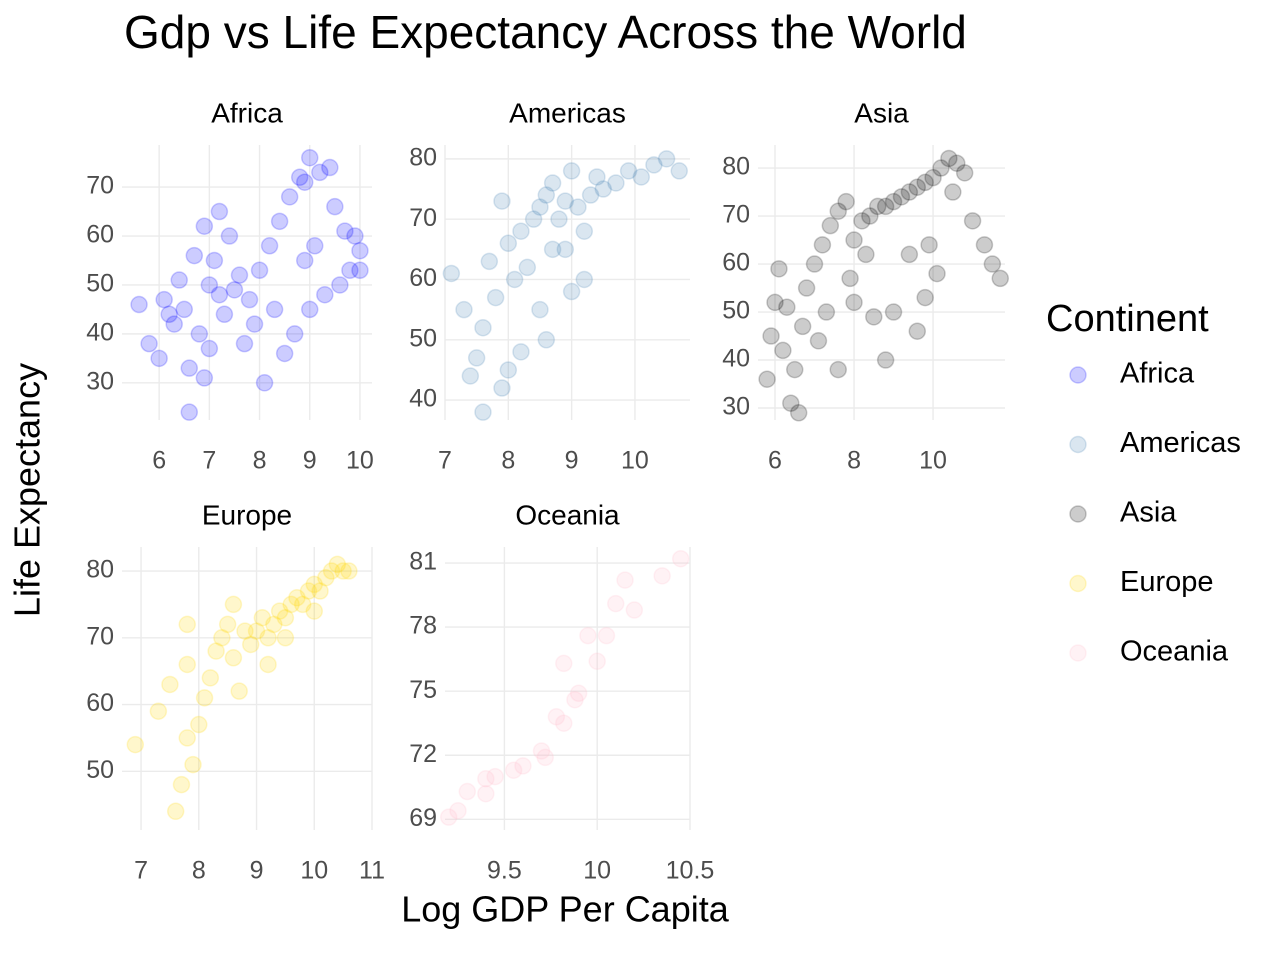  Describe the element at coordinates (545, 32) in the screenshot. I see `chart-title: Gdp vs Life Expectancy Across the World` at that location.